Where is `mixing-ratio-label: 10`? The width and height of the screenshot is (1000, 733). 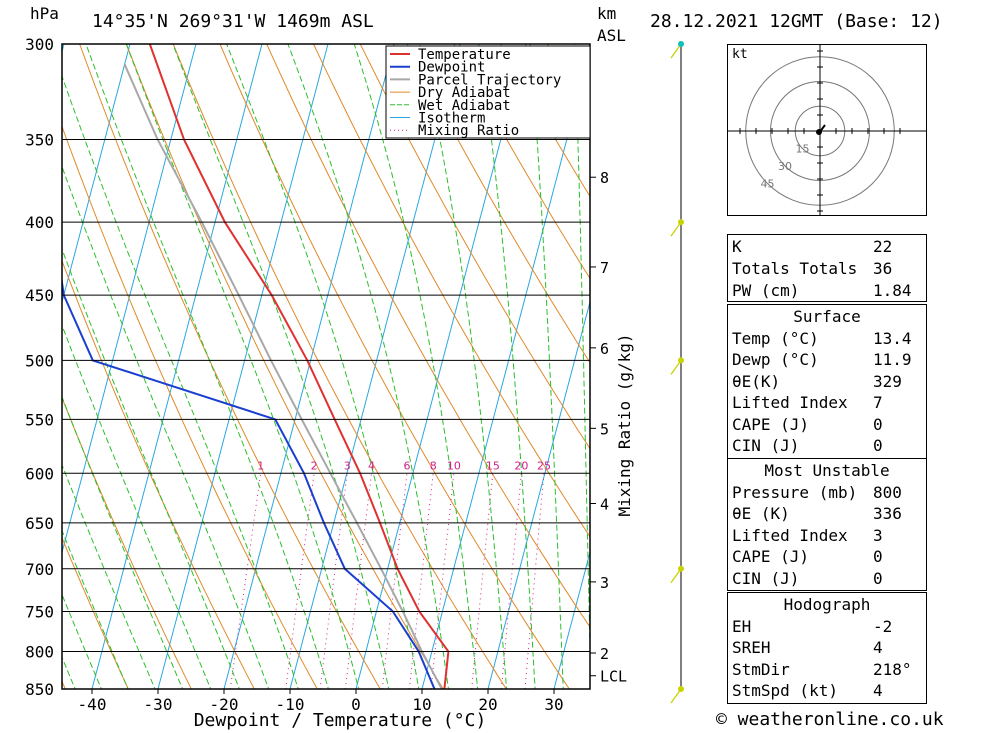
mixing-ratio-label: 10 is located at coordinates (454, 465).